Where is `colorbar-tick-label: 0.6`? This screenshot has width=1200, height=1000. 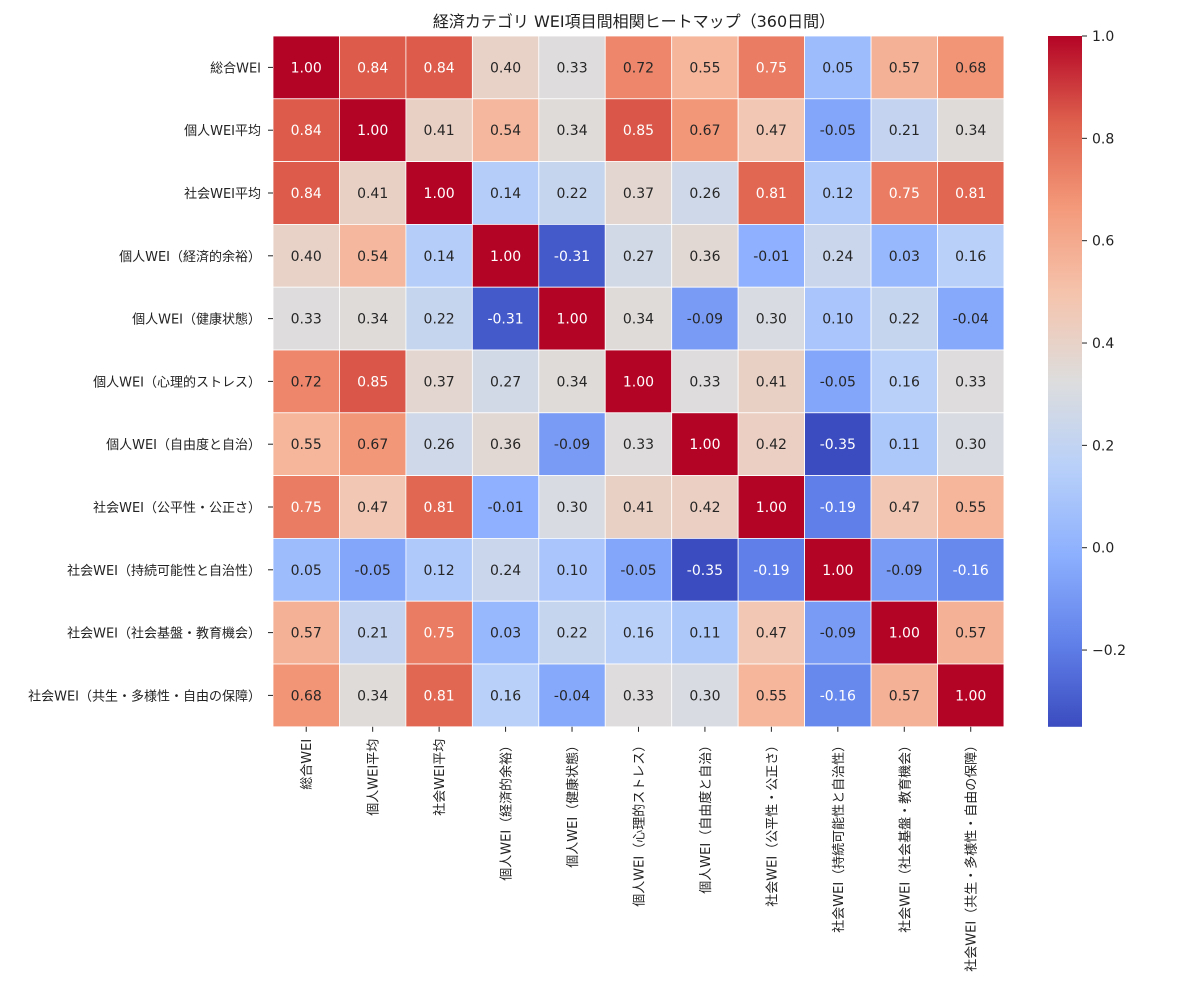 colorbar-tick-label: 0.6 is located at coordinates (1103, 242).